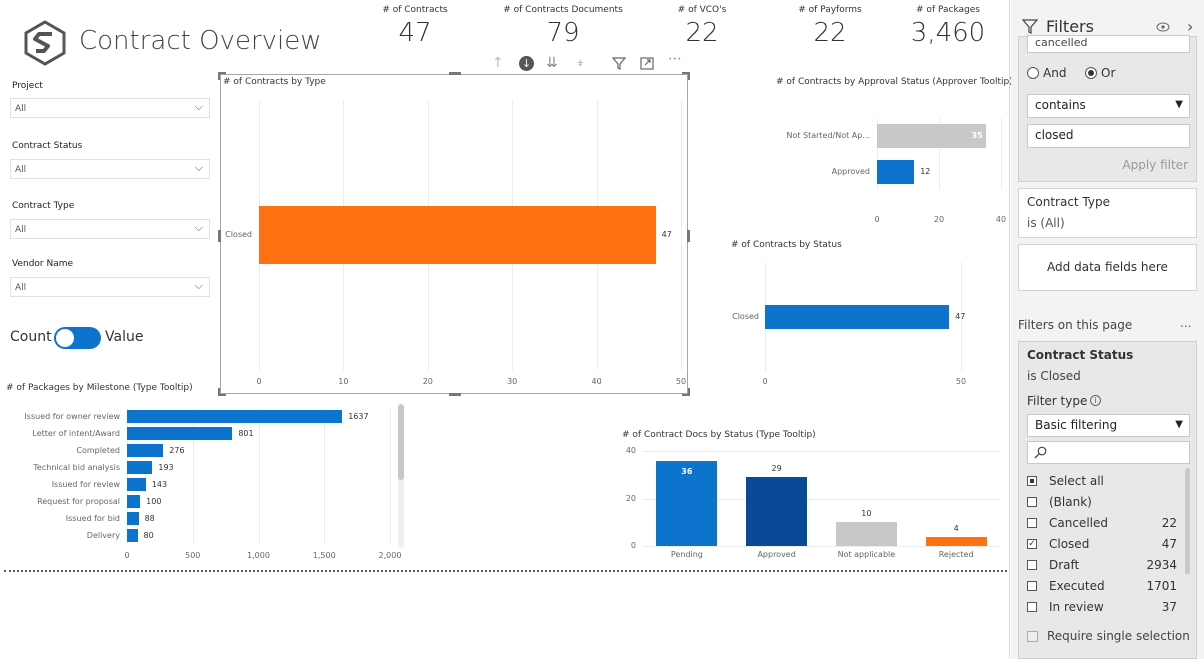  I want to click on and-radio, so click(1033, 73).